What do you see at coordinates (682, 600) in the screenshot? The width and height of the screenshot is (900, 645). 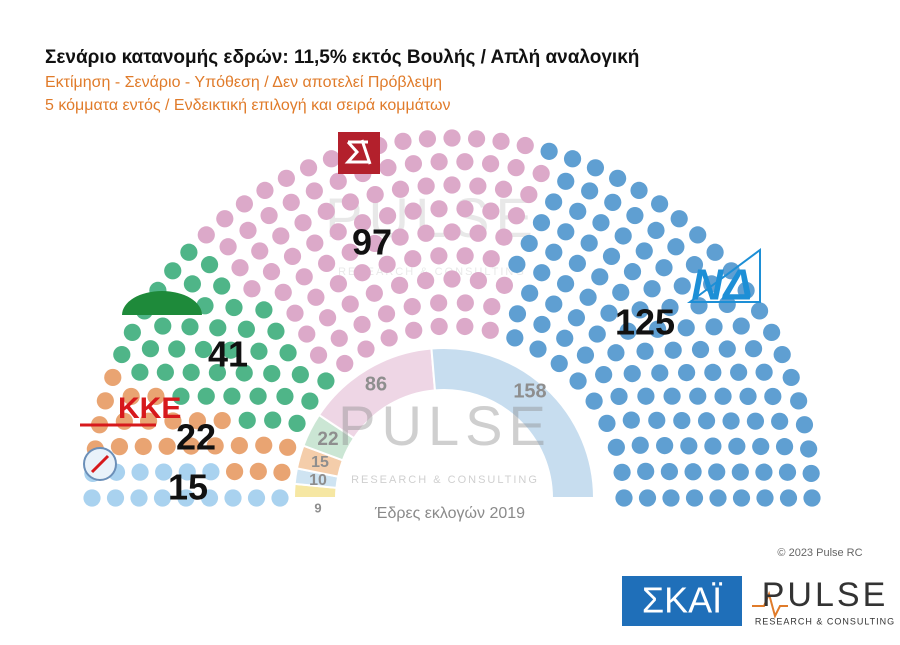 I see `channel-name: ΣΚΑΪ` at bounding box center [682, 600].